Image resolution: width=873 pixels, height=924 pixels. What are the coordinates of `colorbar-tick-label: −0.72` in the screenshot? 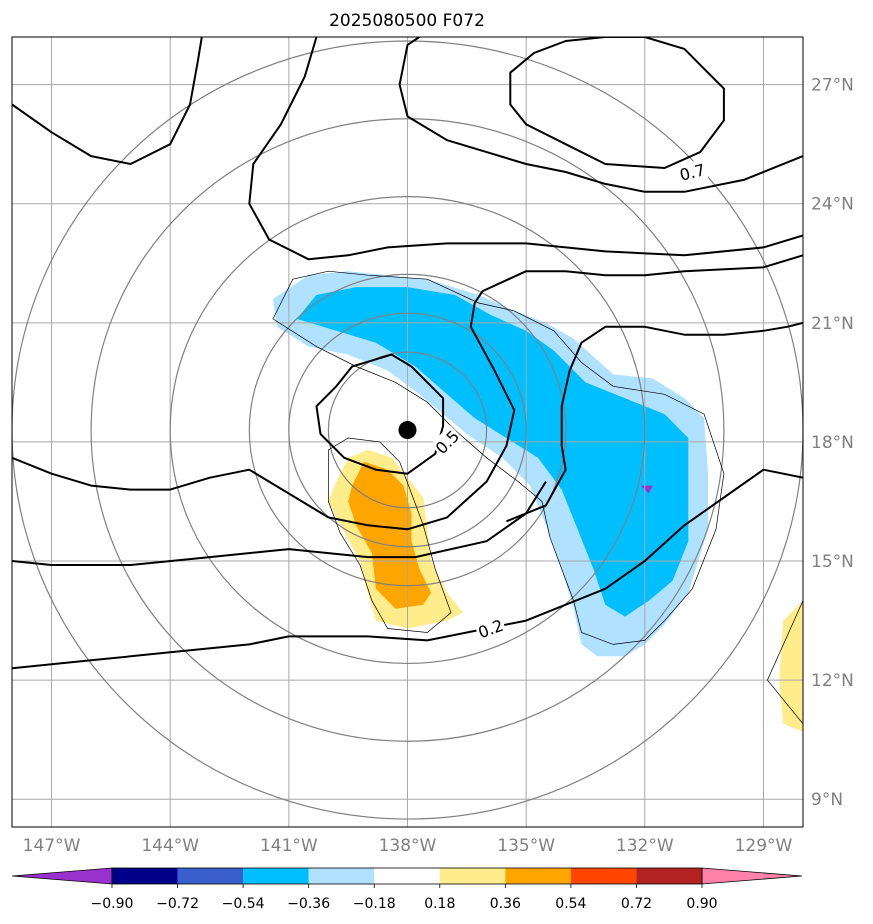 It's located at (177, 904).